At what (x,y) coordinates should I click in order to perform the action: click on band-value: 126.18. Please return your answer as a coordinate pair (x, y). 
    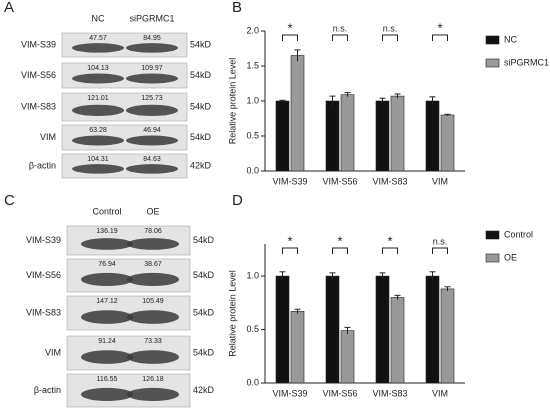
    Looking at the image, I should click on (153, 379).